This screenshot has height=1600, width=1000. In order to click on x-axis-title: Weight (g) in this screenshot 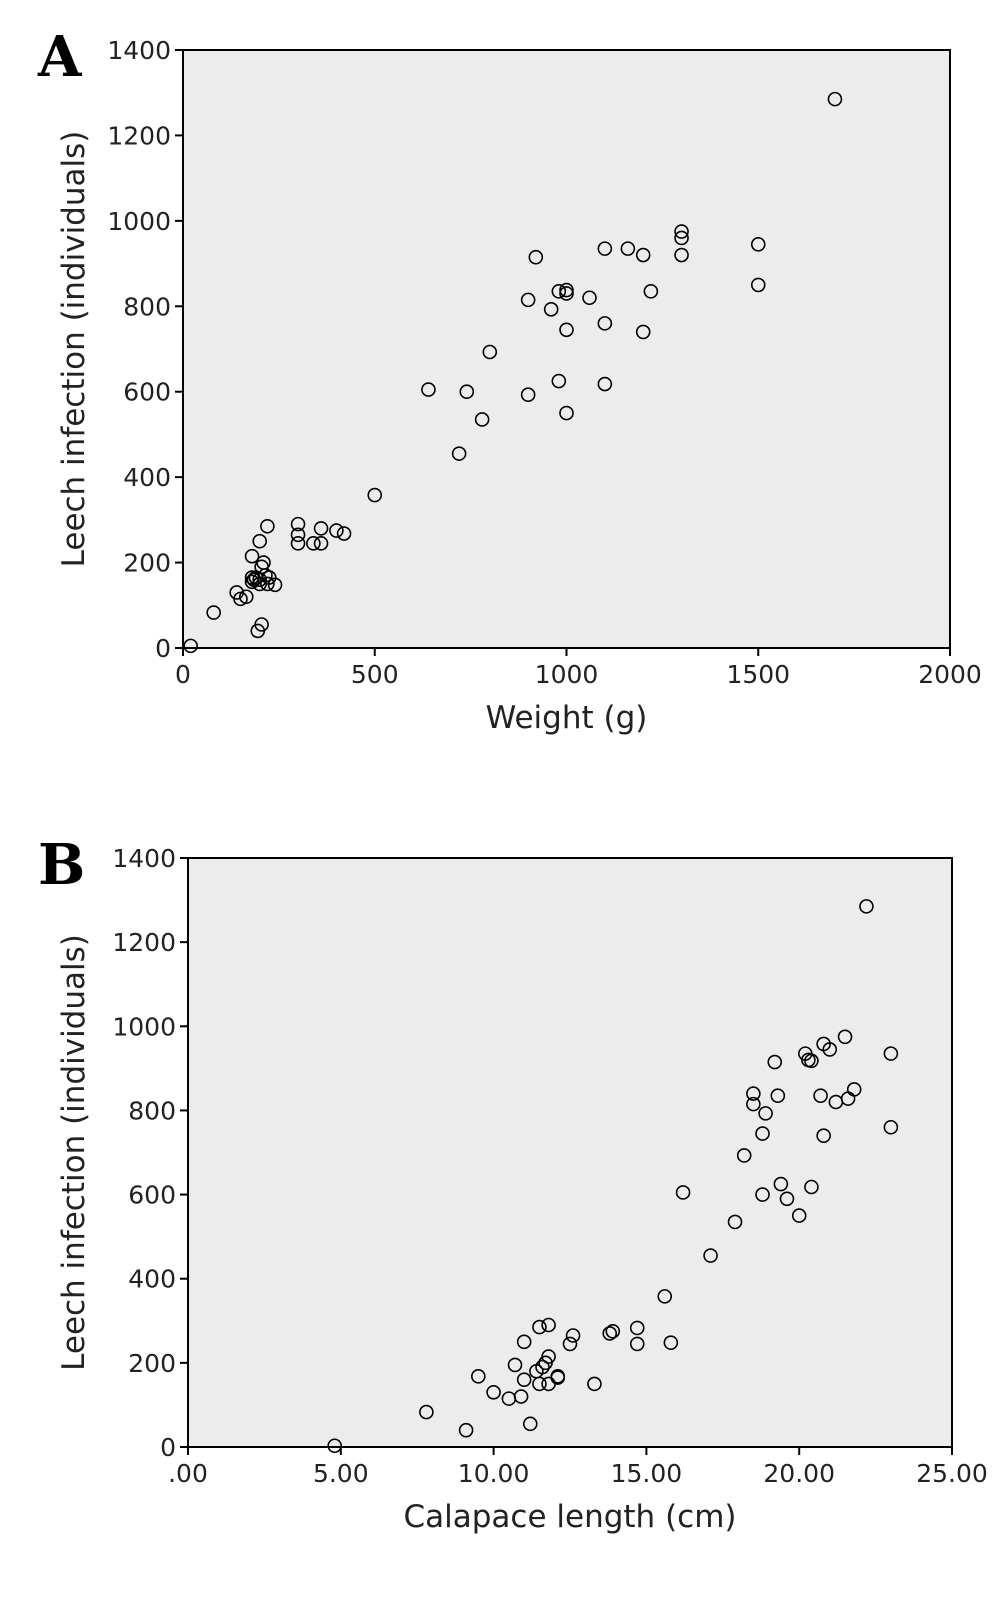, I will do `click(567, 718)`.